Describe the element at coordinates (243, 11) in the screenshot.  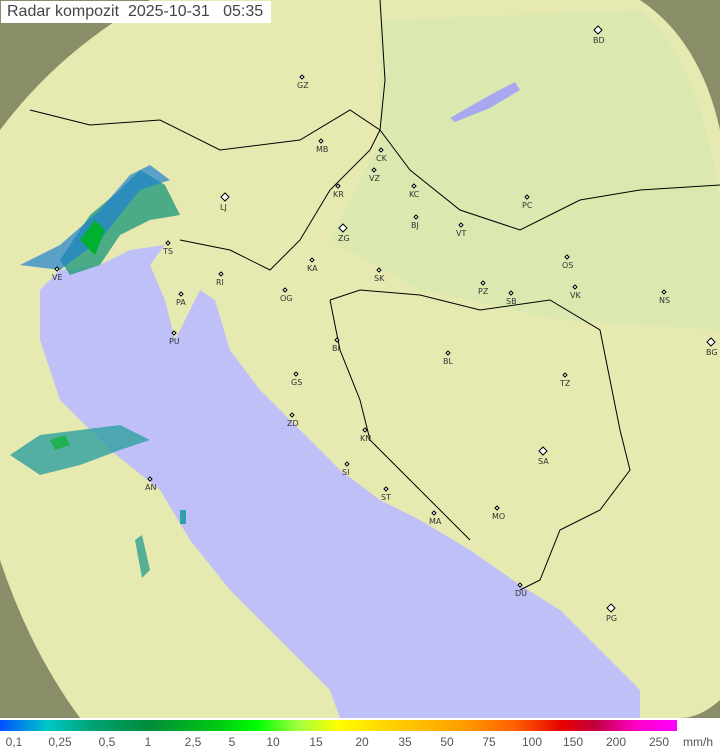
I see `title-time: 05:35` at that location.